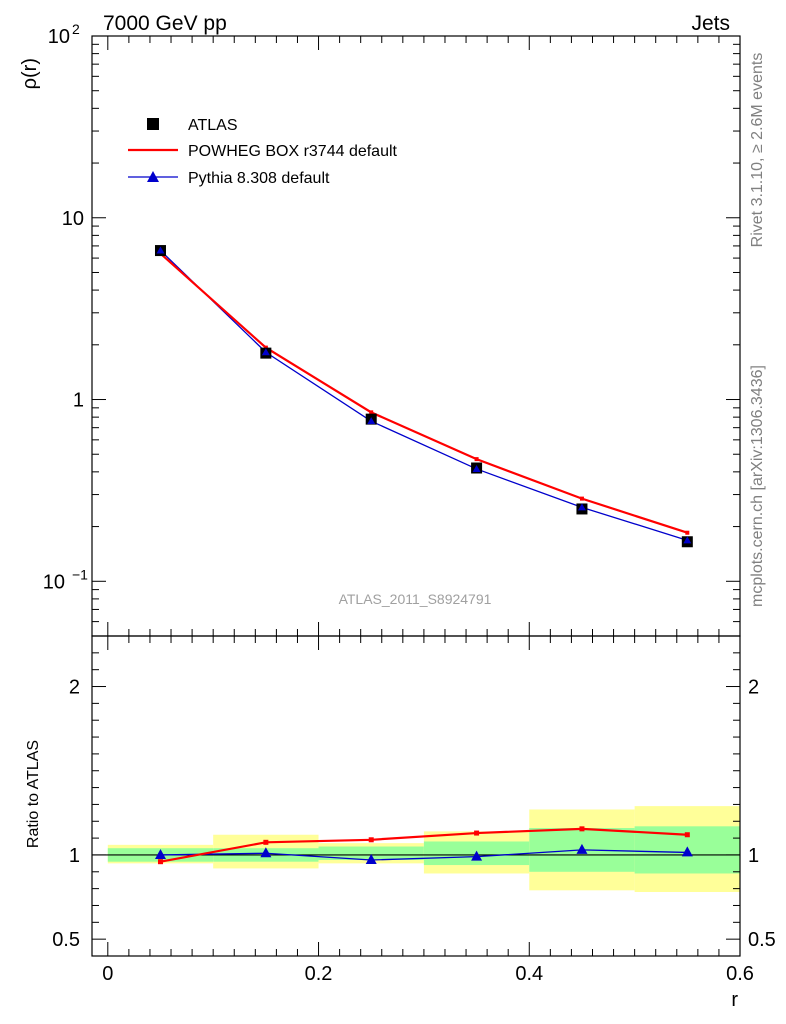 This screenshot has height=1024, width=786. What do you see at coordinates (753, 688) in the screenshot?
I see `ratio-y-tick-label-right: 2` at bounding box center [753, 688].